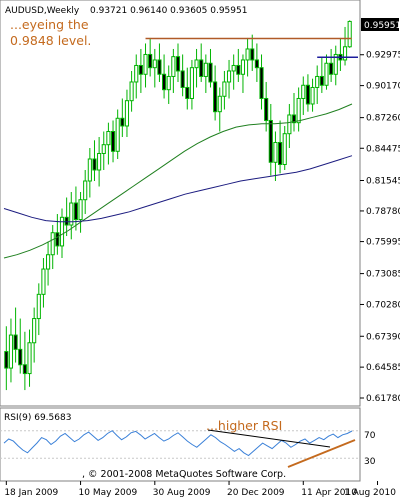 The height and width of the screenshot is (500, 400). What do you see at coordinates (108, 493) in the screenshot?
I see `x-tick-label: 10 May 2009` at bounding box center [108, 493].